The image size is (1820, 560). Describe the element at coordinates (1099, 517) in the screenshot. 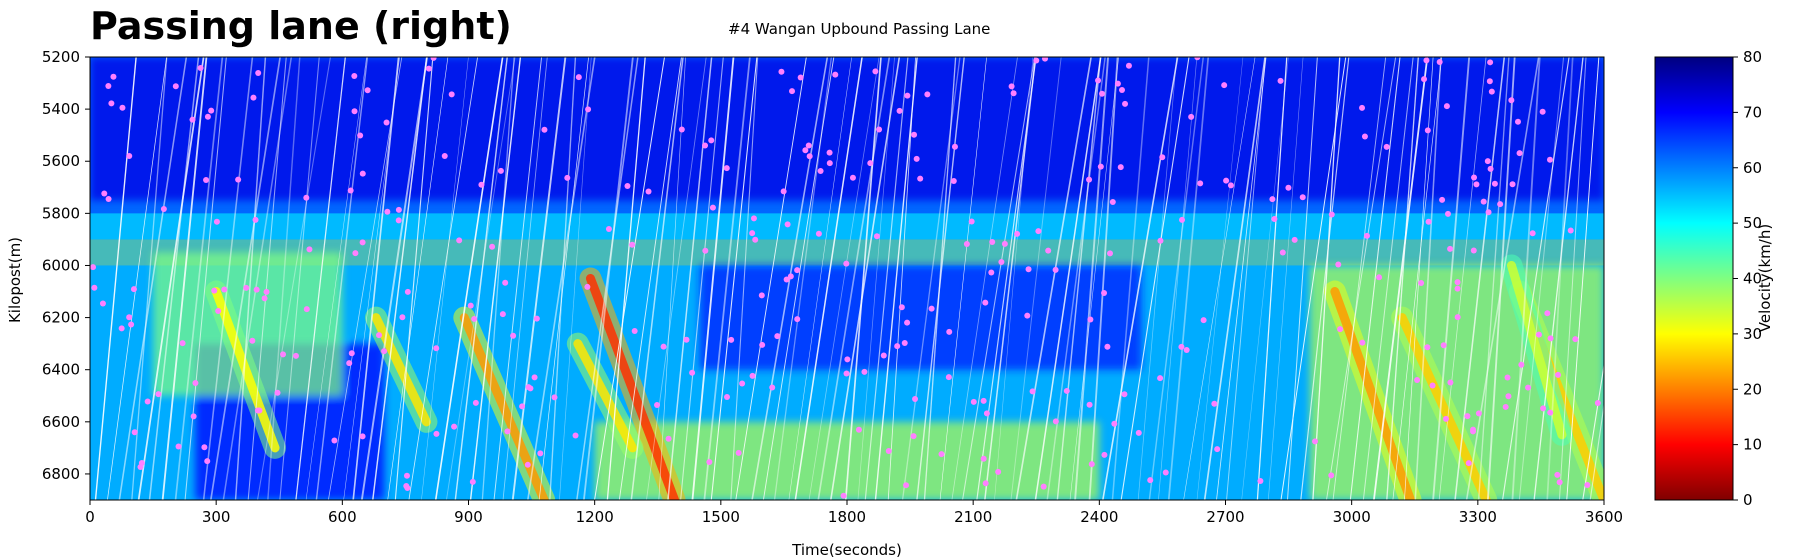

I see `x-tick-label: 2400` at that location.